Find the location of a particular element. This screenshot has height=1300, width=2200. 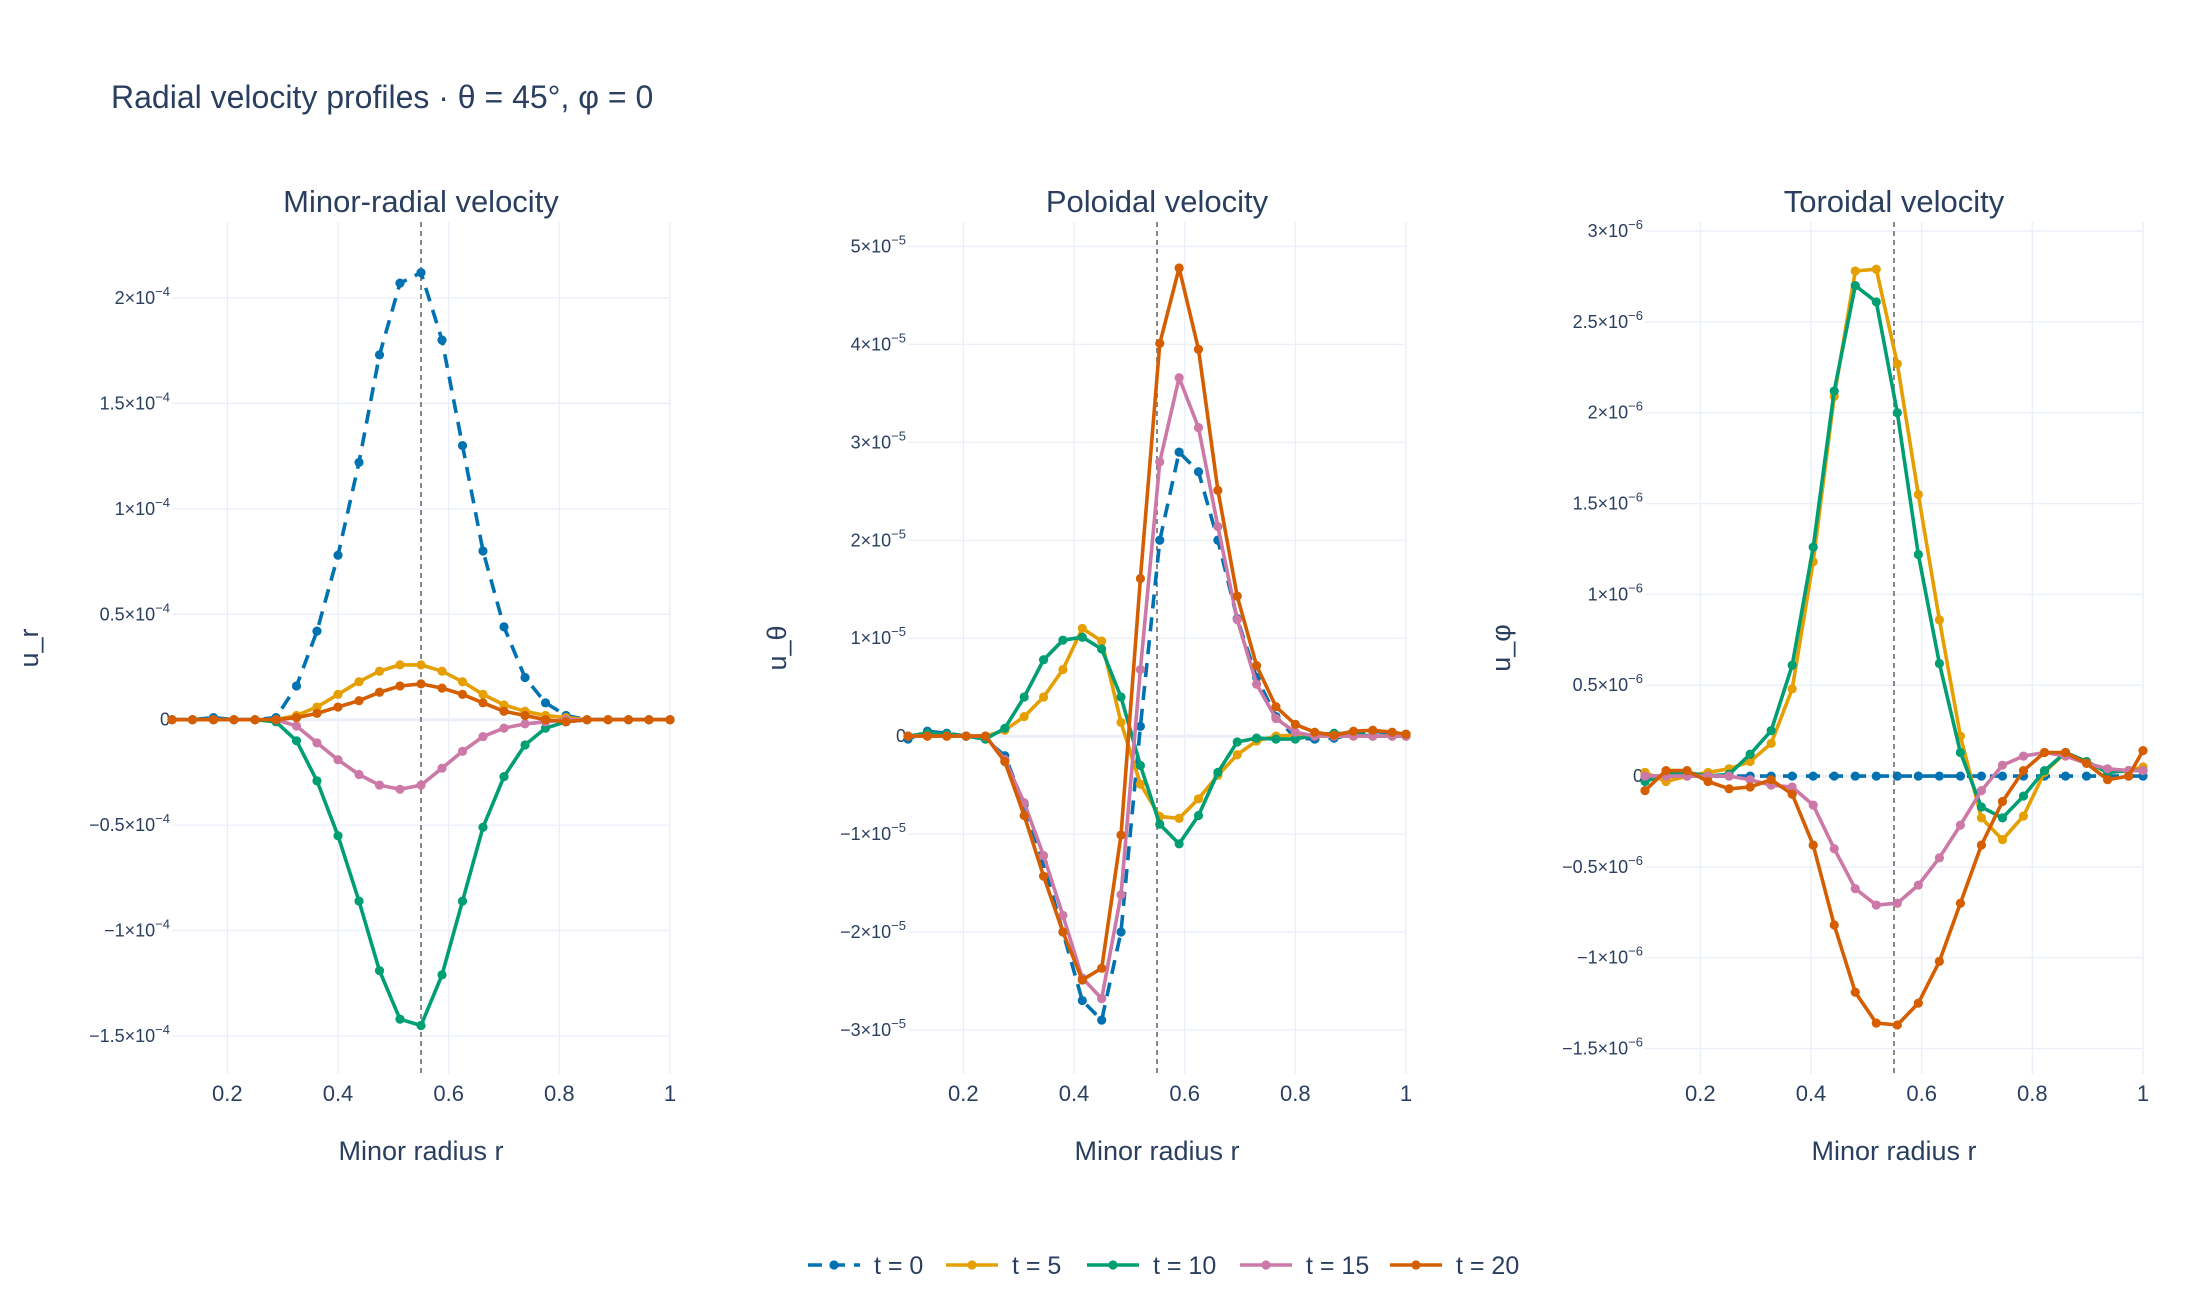

x-tick-label: 0.2 is located at coordinates (1700, 1093).